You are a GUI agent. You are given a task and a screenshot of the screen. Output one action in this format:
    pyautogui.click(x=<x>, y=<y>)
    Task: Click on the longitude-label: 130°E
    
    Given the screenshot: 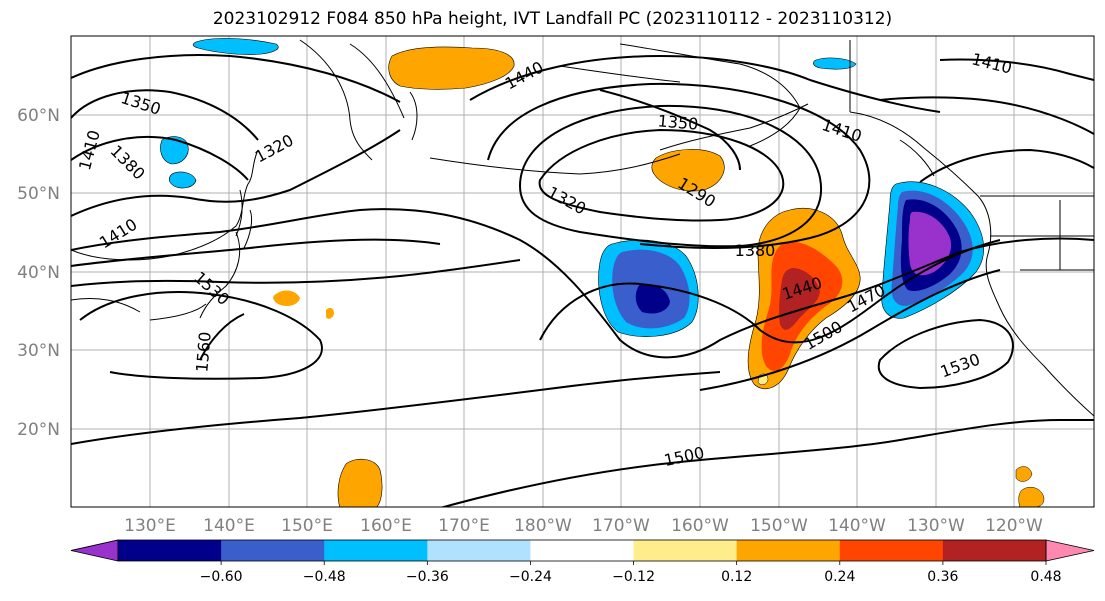 What is the action you would take?
    pyautogui.click(x=150, y=526)
    